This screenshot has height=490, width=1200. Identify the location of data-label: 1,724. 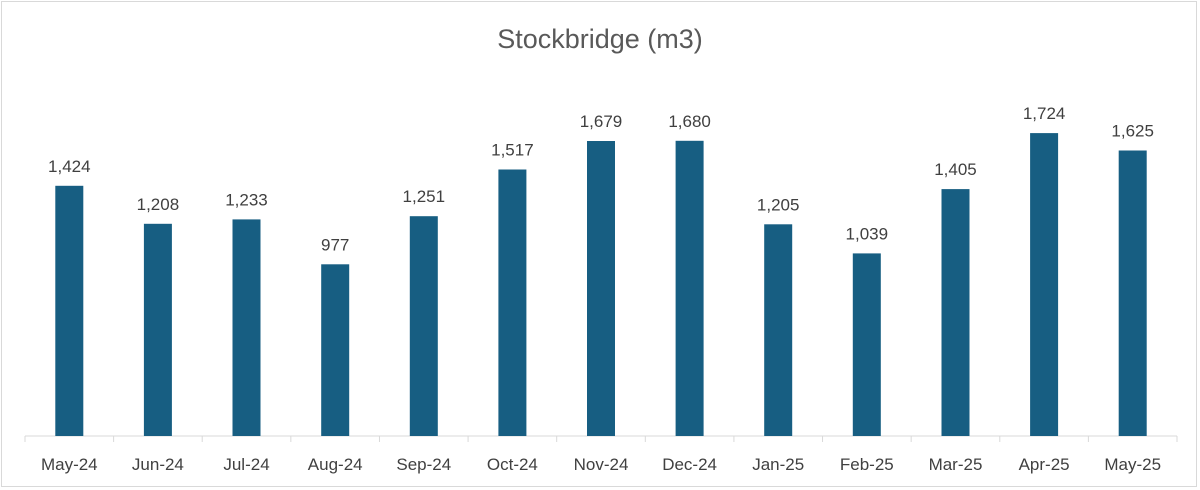
(1044, 113).